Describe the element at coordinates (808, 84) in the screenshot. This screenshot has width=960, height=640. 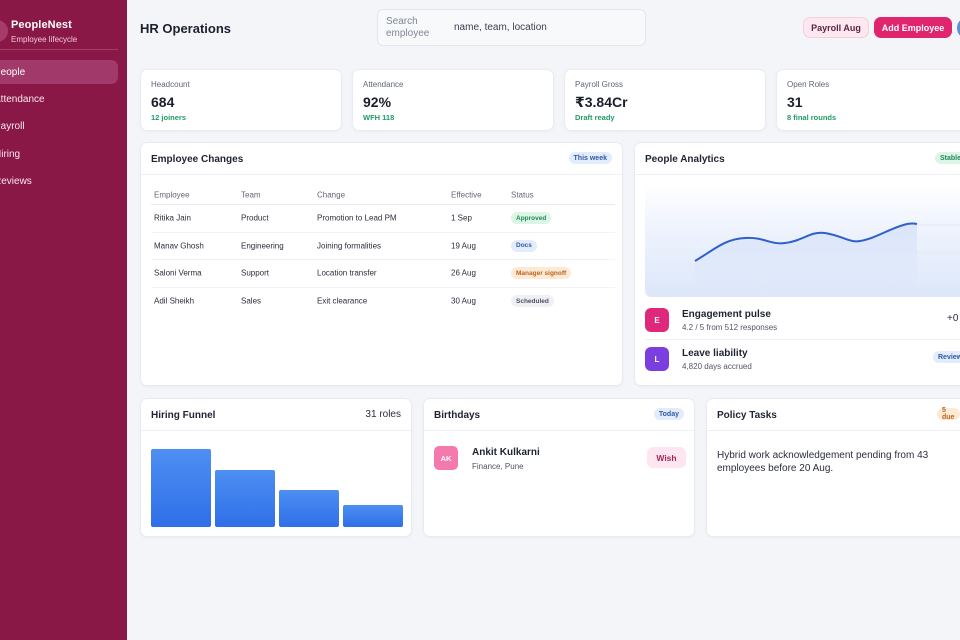
I see `kpi-label: Open Roles` at that location.